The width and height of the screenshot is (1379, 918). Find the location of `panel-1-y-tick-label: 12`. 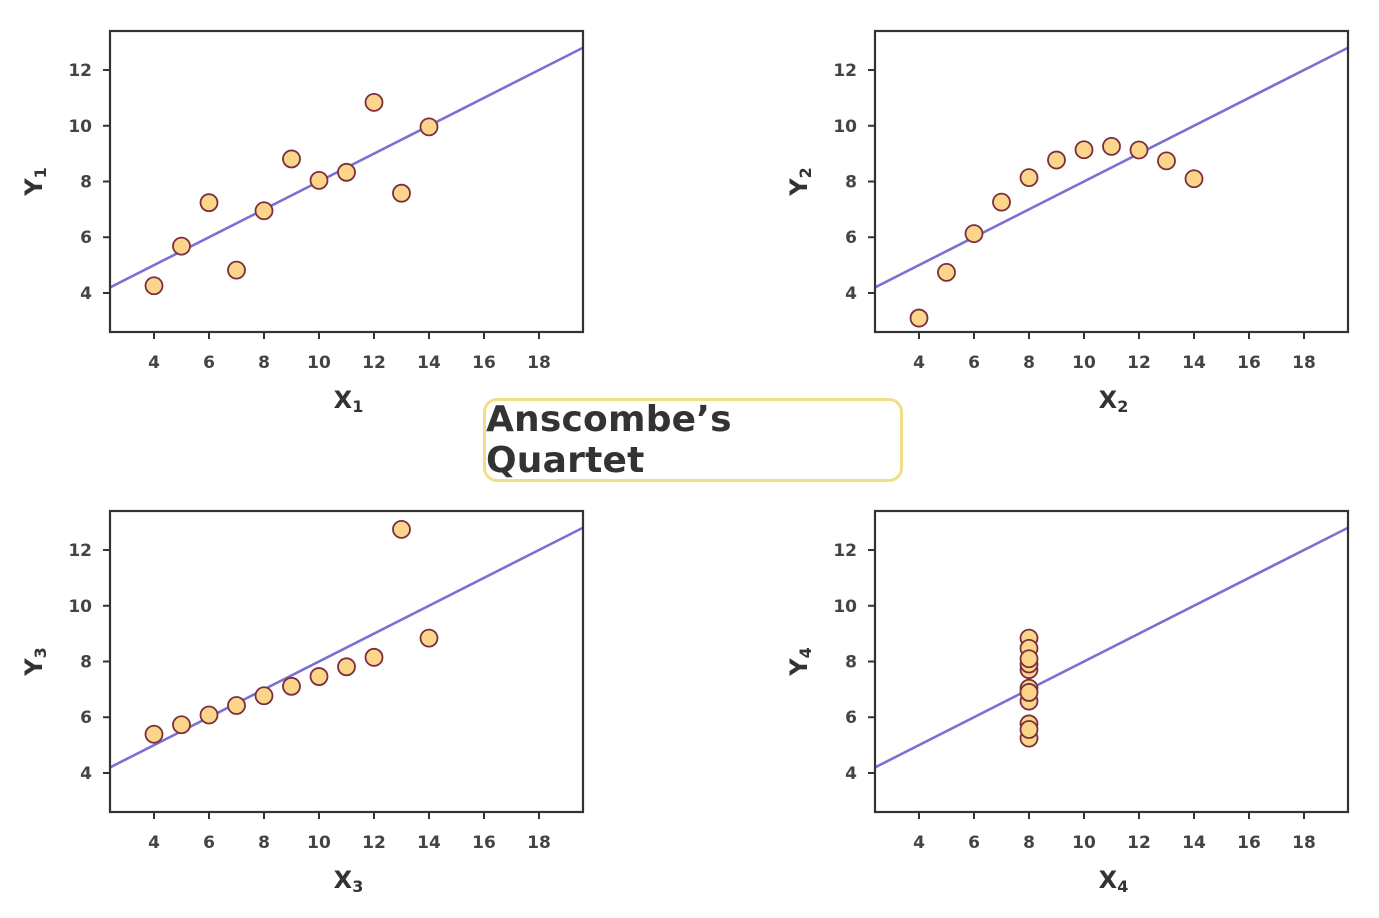

panel-1-y-tick-label: 12 is located at coordinates (80, 71).